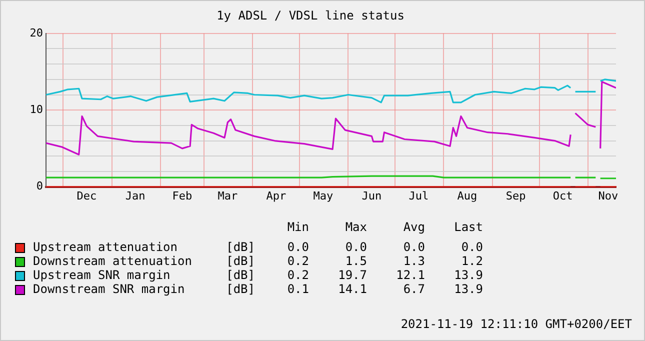  Describe the element at coordinates (297, 228) in the screenshot. I see `text: Min` at that location.